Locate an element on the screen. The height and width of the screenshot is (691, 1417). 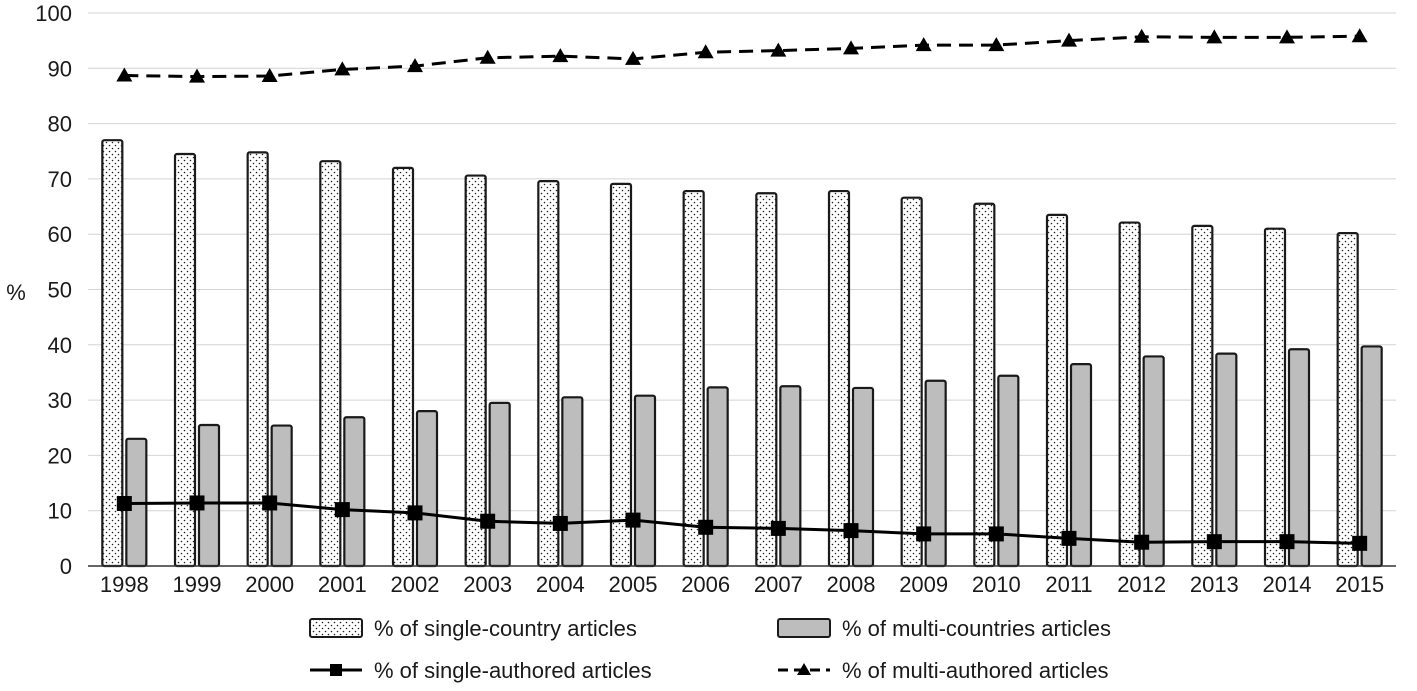
y-axis-ticks: 0 10 20 30 40 50 60 70 80 90 100 is located at coordinates (53, 290).